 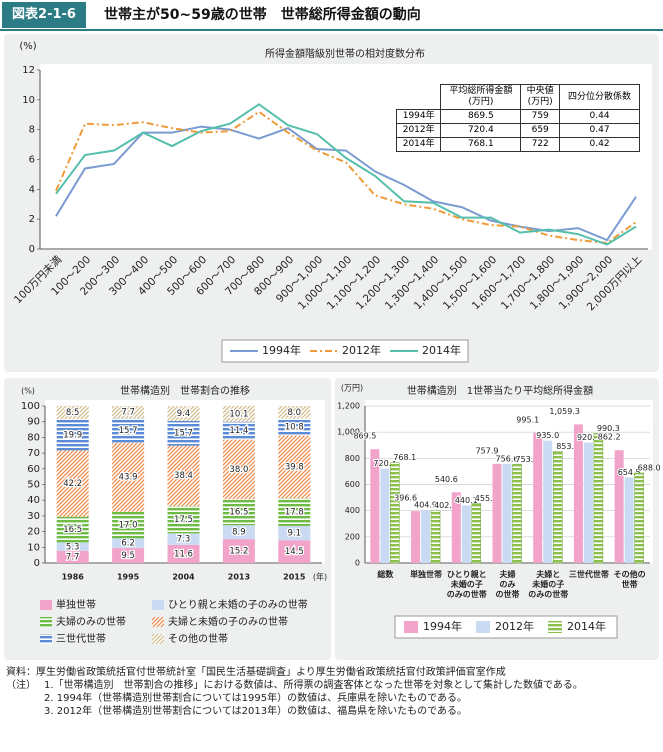 I want to click on x-tick-label: 夫婦 のみ の世帯, so click(x=507, y=584).